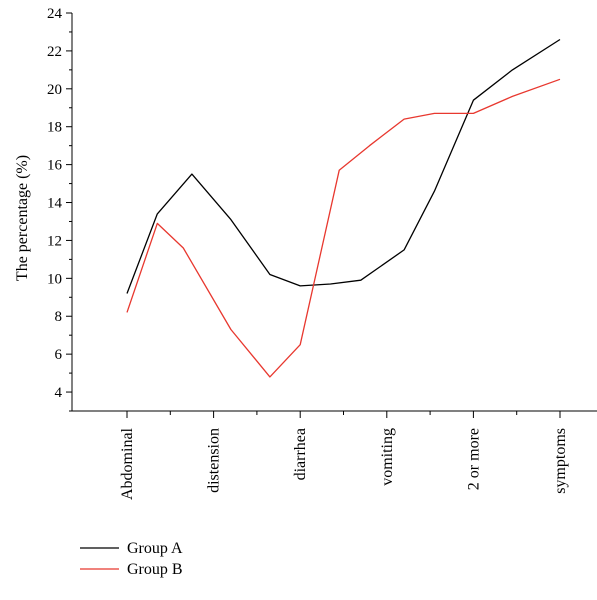 The image size is (597, 600). I want to click on y-tick-label: 12, so click(54, 241).